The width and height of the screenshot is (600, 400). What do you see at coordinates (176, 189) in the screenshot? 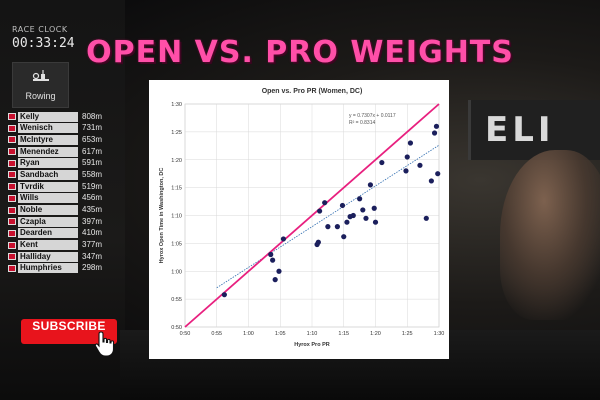
I see `y-tick-label: 1:15` at bounding box center [176, 189].